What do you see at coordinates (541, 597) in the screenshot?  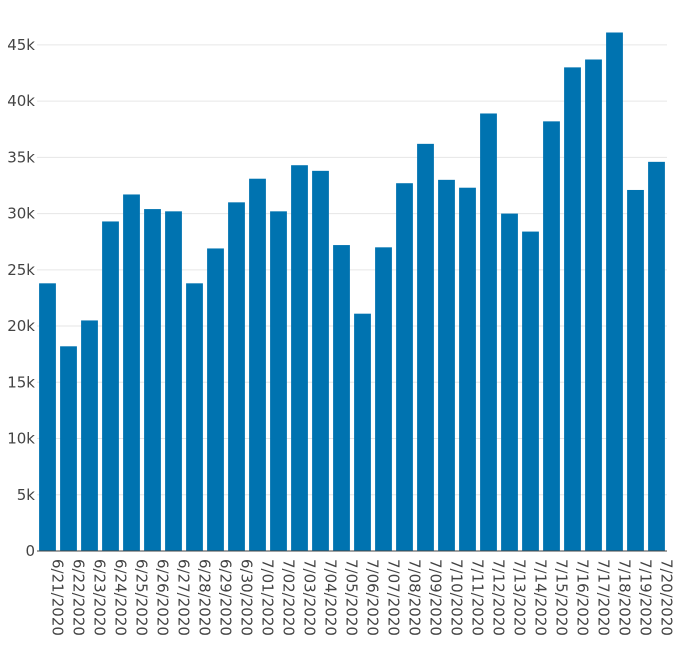 I see `x-tick-label: 7/14/2020` at bounding box center [541, 597].